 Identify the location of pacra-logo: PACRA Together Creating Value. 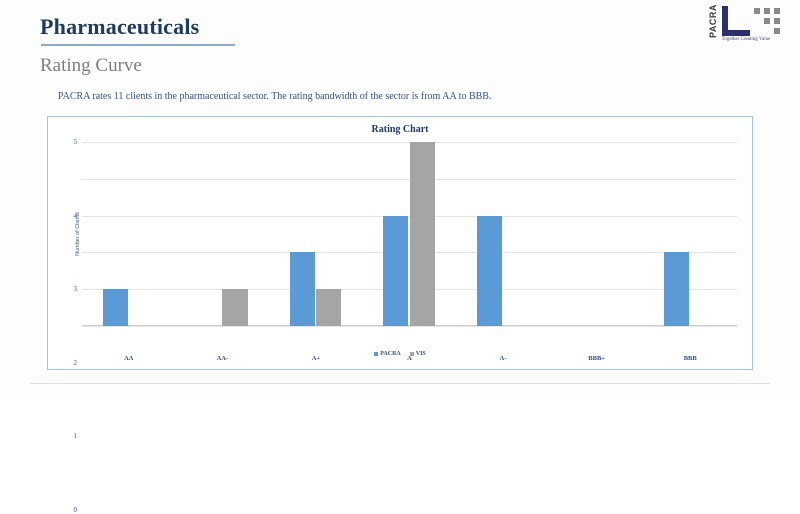
(746, 25).